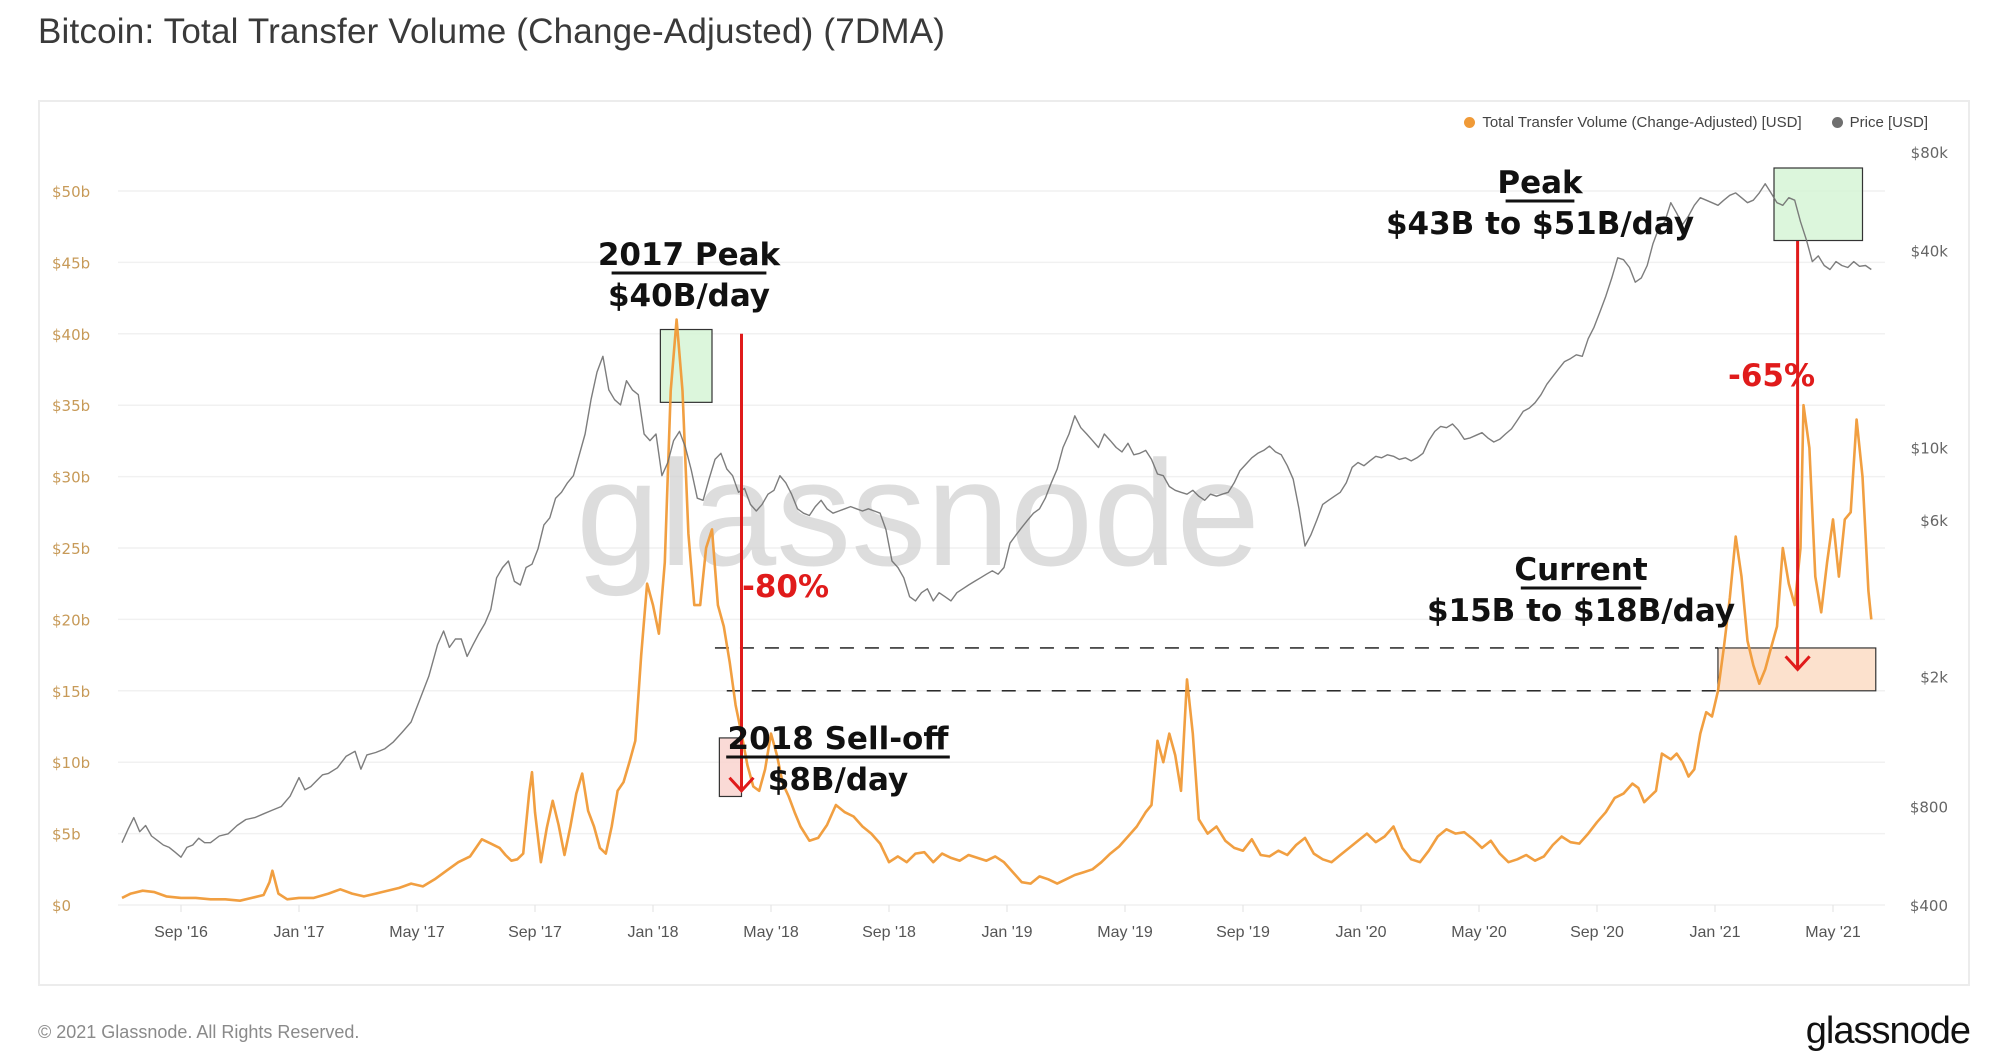 The height and width of the screenshot is (1059, 2000). I want to click on y-right-tick-label: $2k, so click(1934, 677).